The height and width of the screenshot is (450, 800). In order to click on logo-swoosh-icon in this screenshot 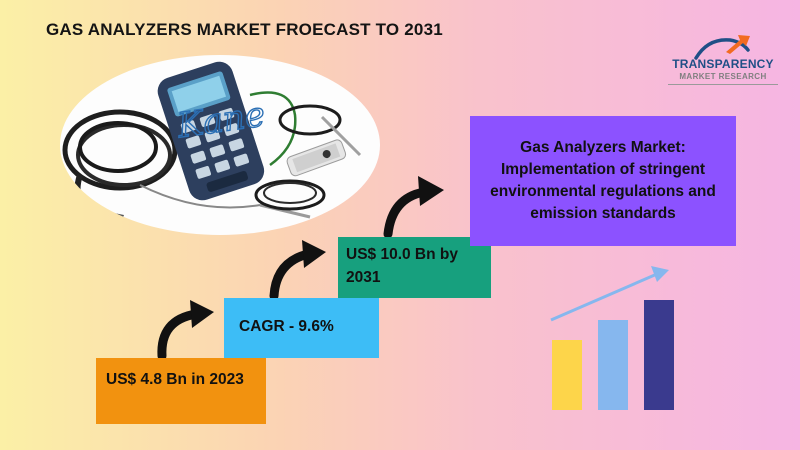, I will do `click(722, 47)`.